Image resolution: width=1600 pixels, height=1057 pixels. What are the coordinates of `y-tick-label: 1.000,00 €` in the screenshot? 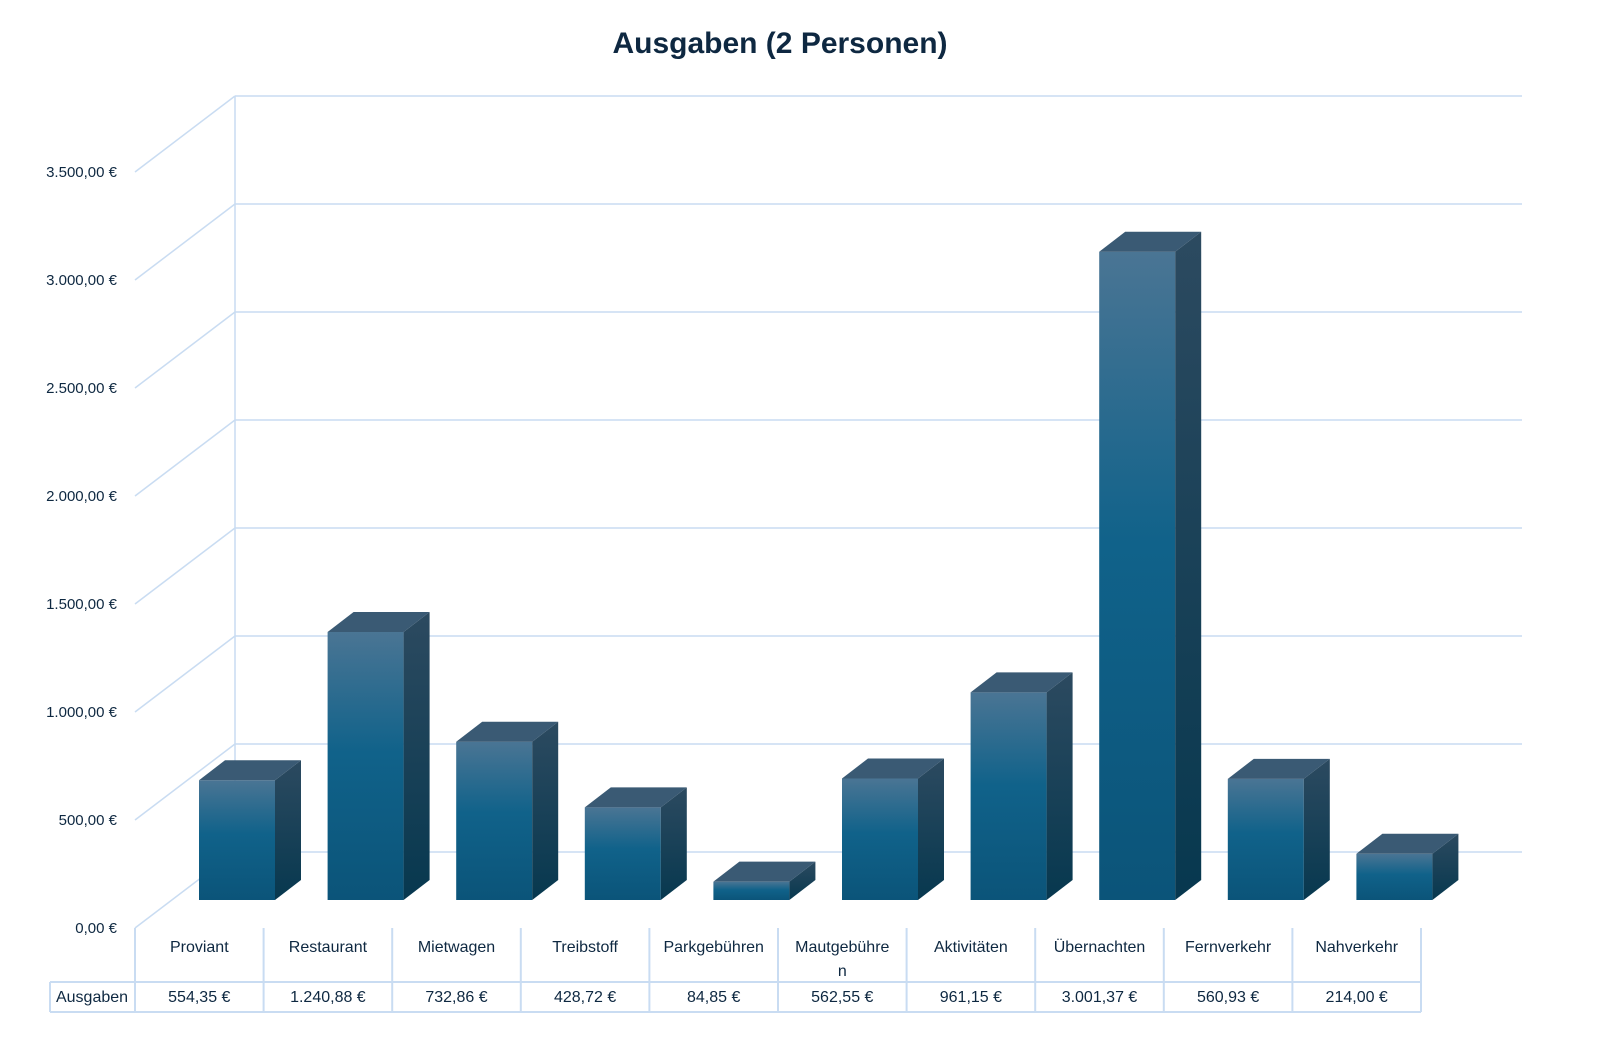 It's located at (82, 712).